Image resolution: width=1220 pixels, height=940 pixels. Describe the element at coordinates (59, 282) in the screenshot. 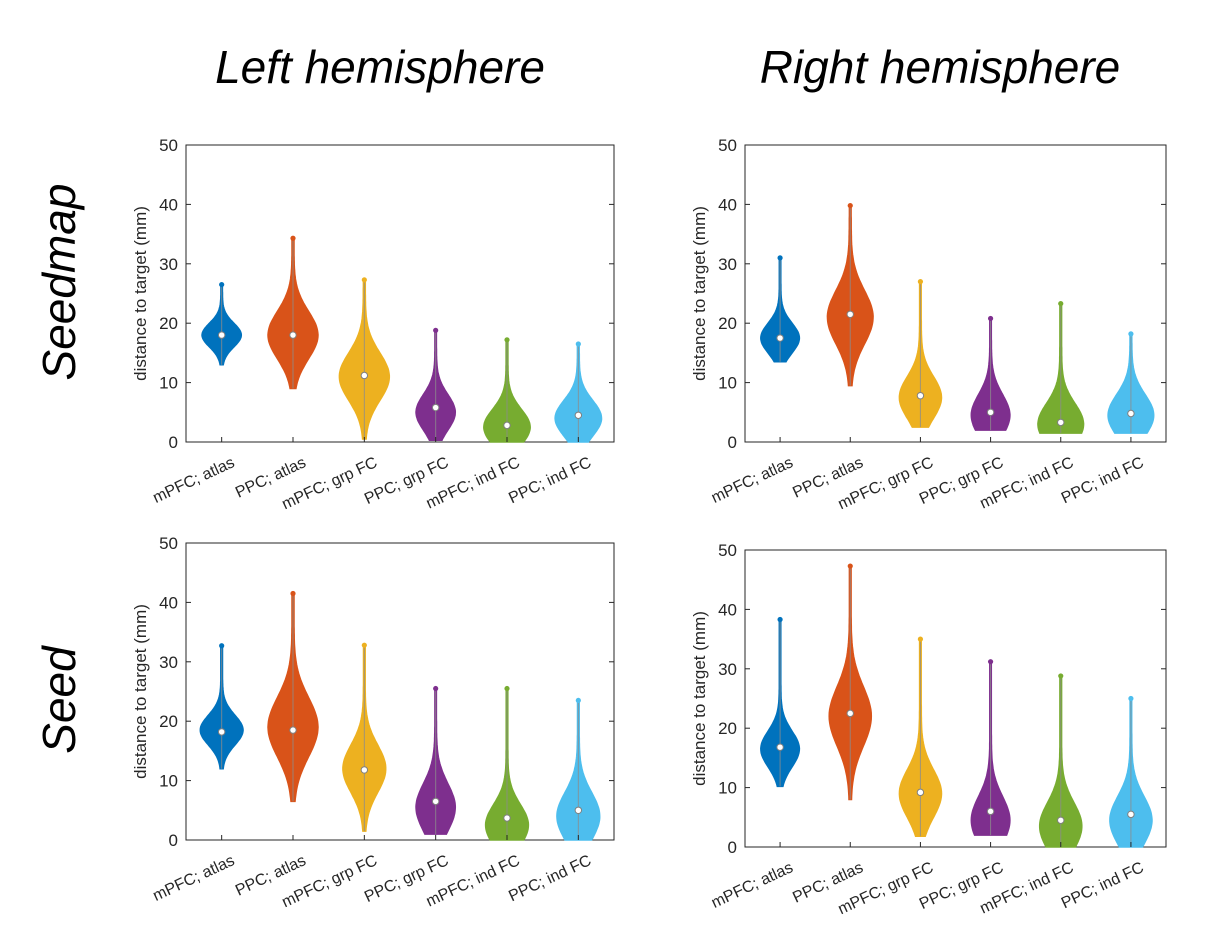

I see `row-title-seedmap: Seedmap` at that location.